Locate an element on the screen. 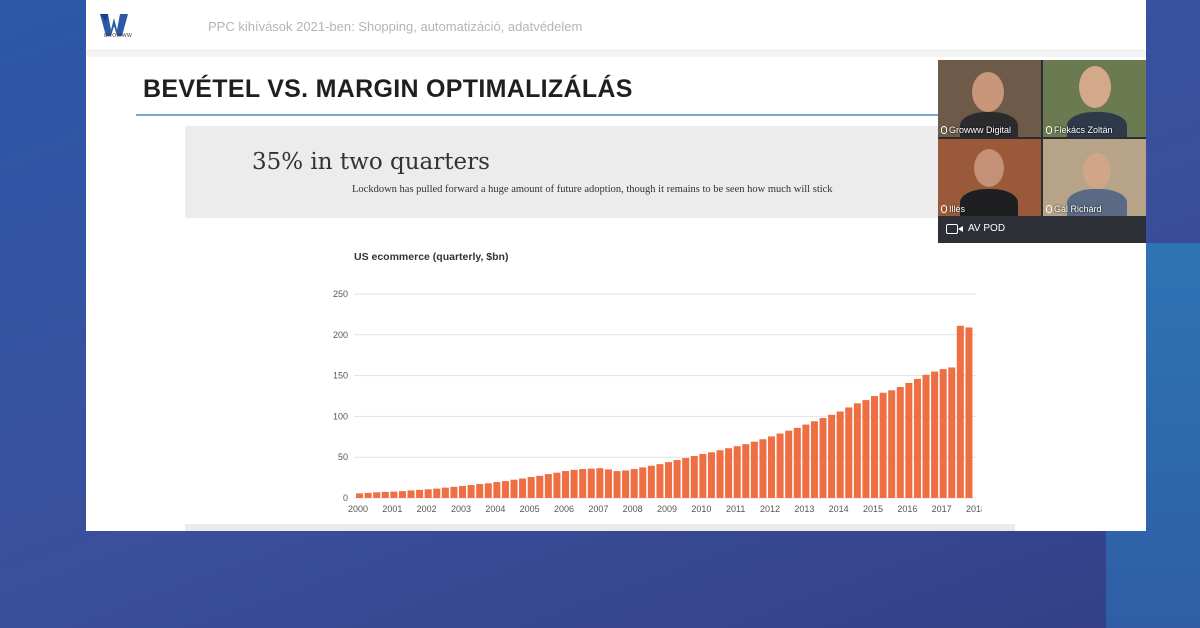 The image size is (1200, 628). video-tile-flekacs-zoltan: Flekács Zoltán is located at coordinates (1094, 98).